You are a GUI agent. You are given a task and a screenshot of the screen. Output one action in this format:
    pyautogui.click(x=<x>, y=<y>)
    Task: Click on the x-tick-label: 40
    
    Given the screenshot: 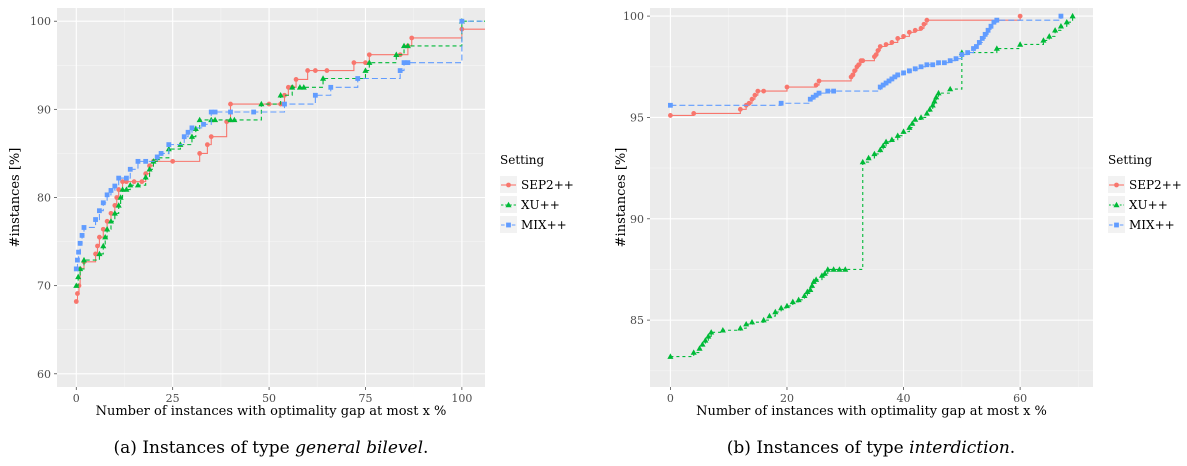 What is the action you would take?
    pyautogui.click(x=904, y=398)
    